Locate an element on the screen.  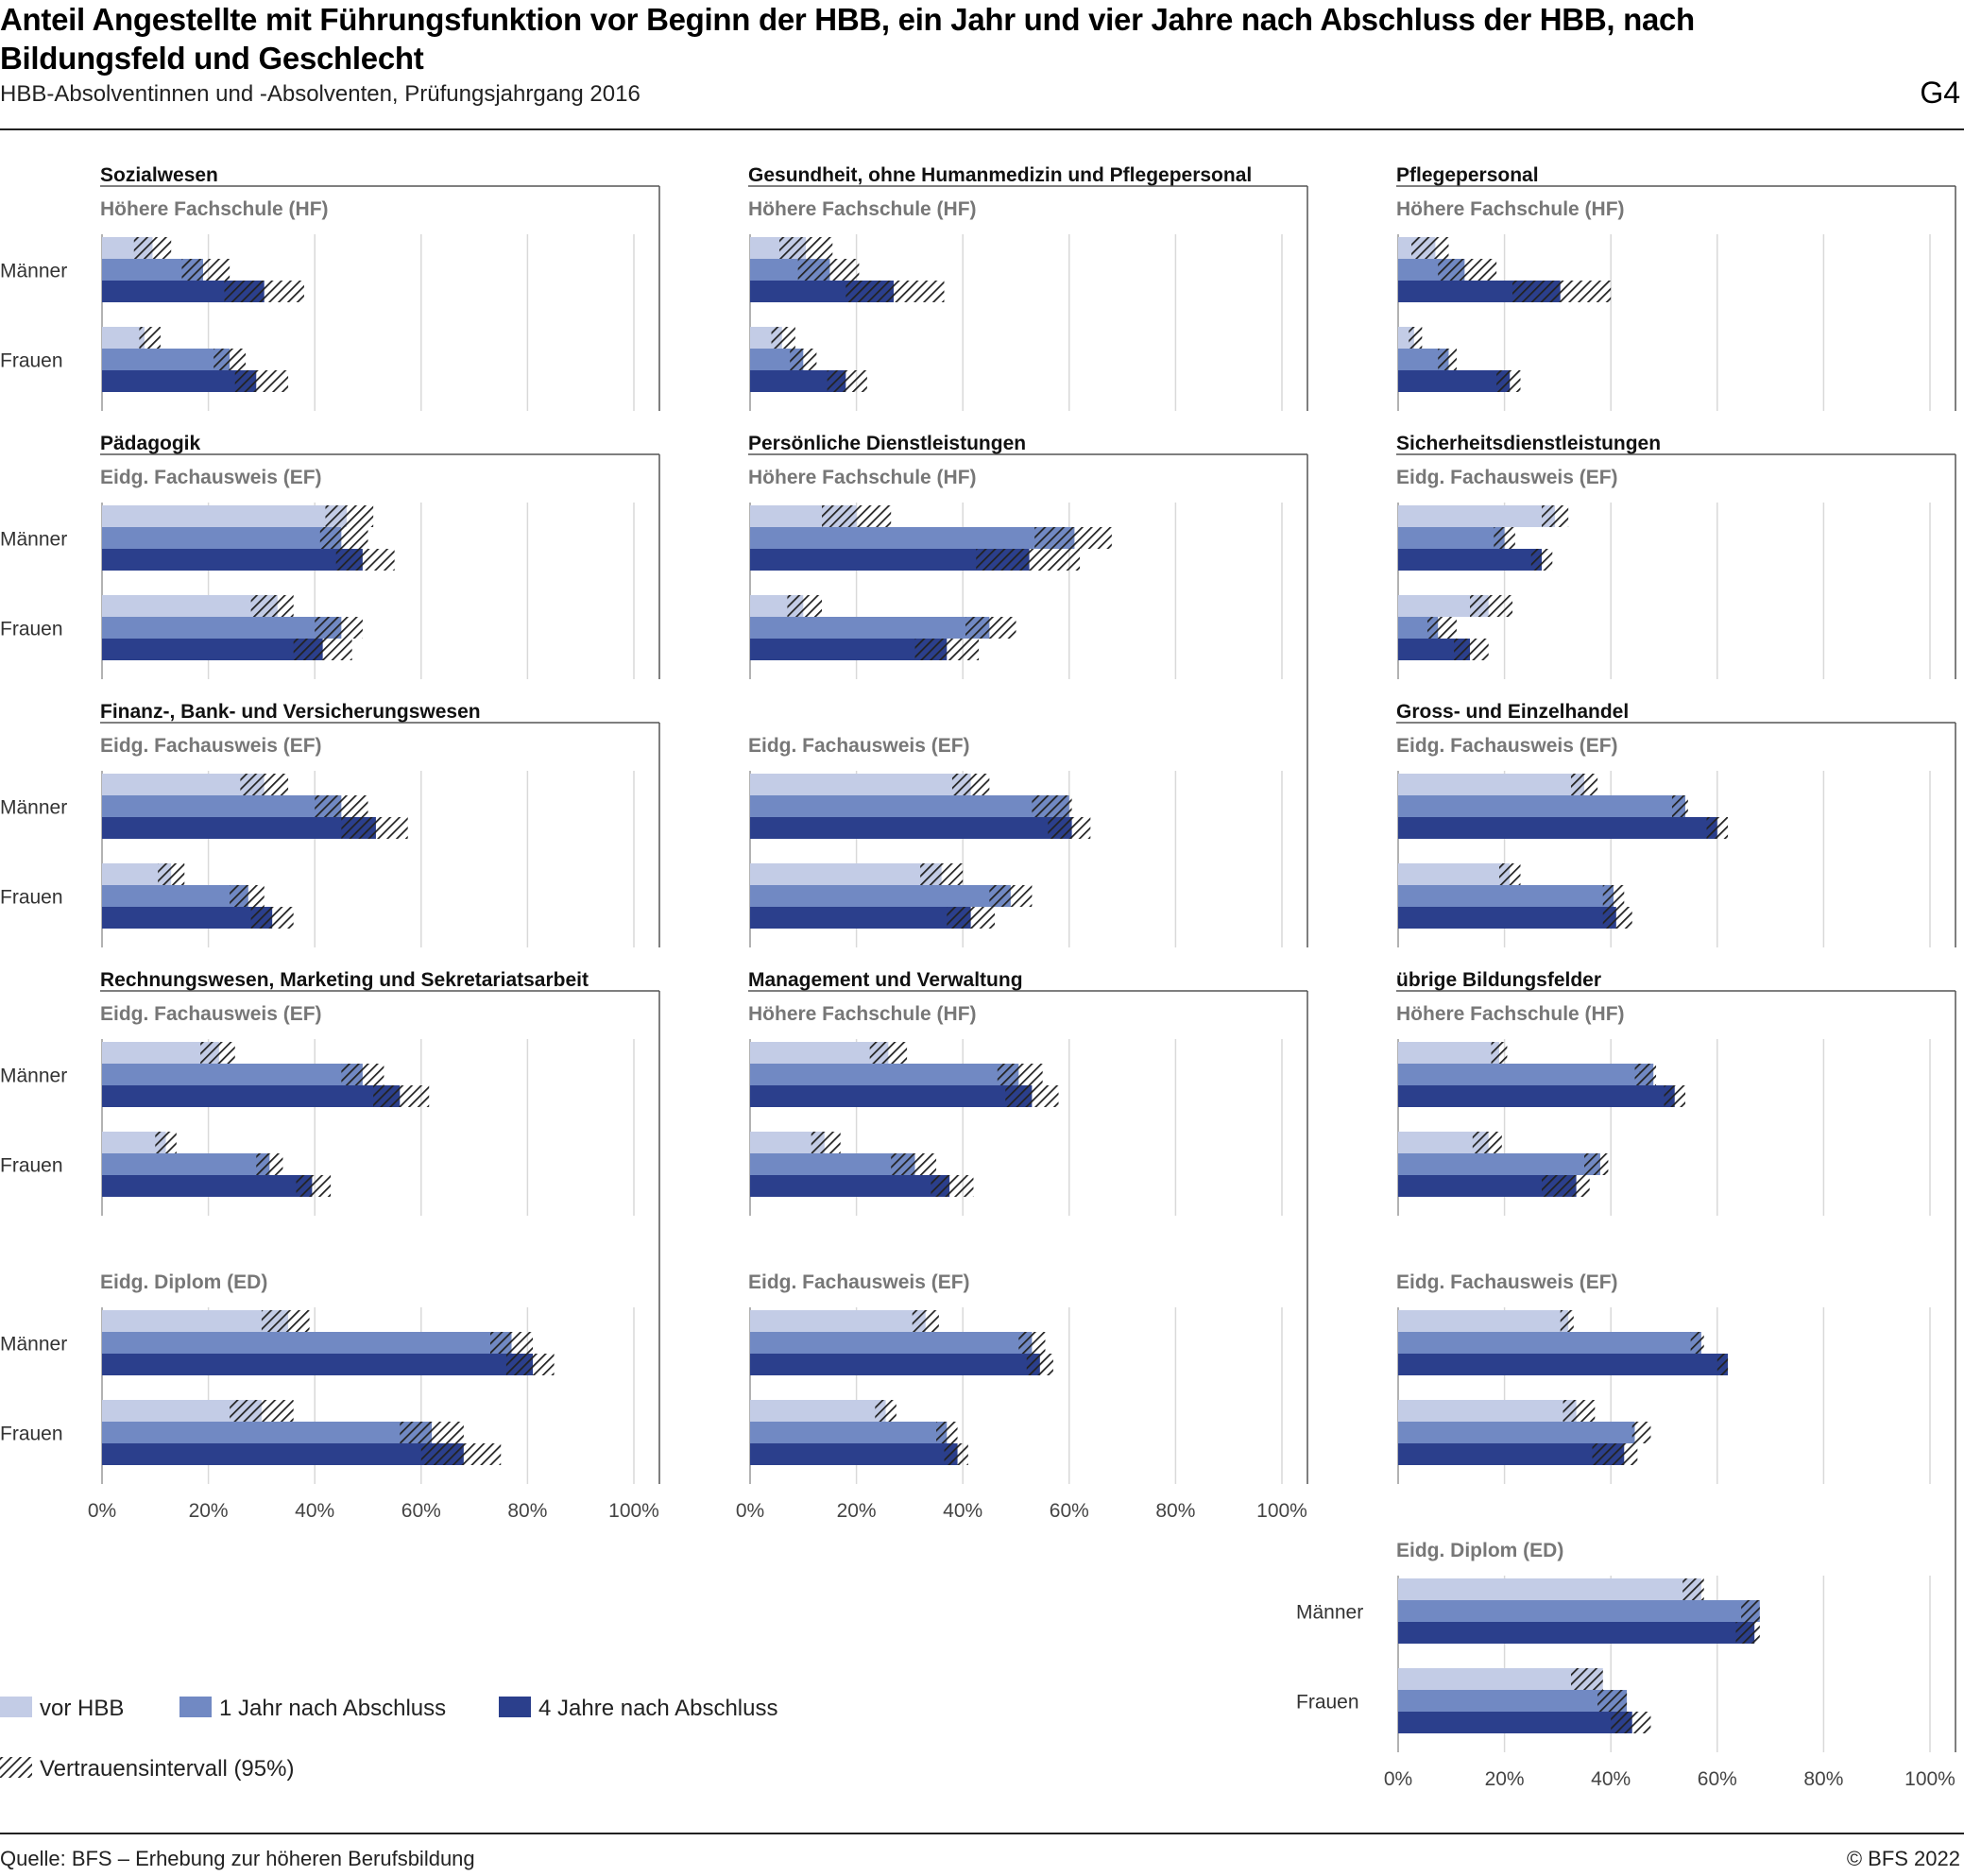
panel-subtitle: Eidg. Diplom (ED) is located at coordinates (183, 1282).